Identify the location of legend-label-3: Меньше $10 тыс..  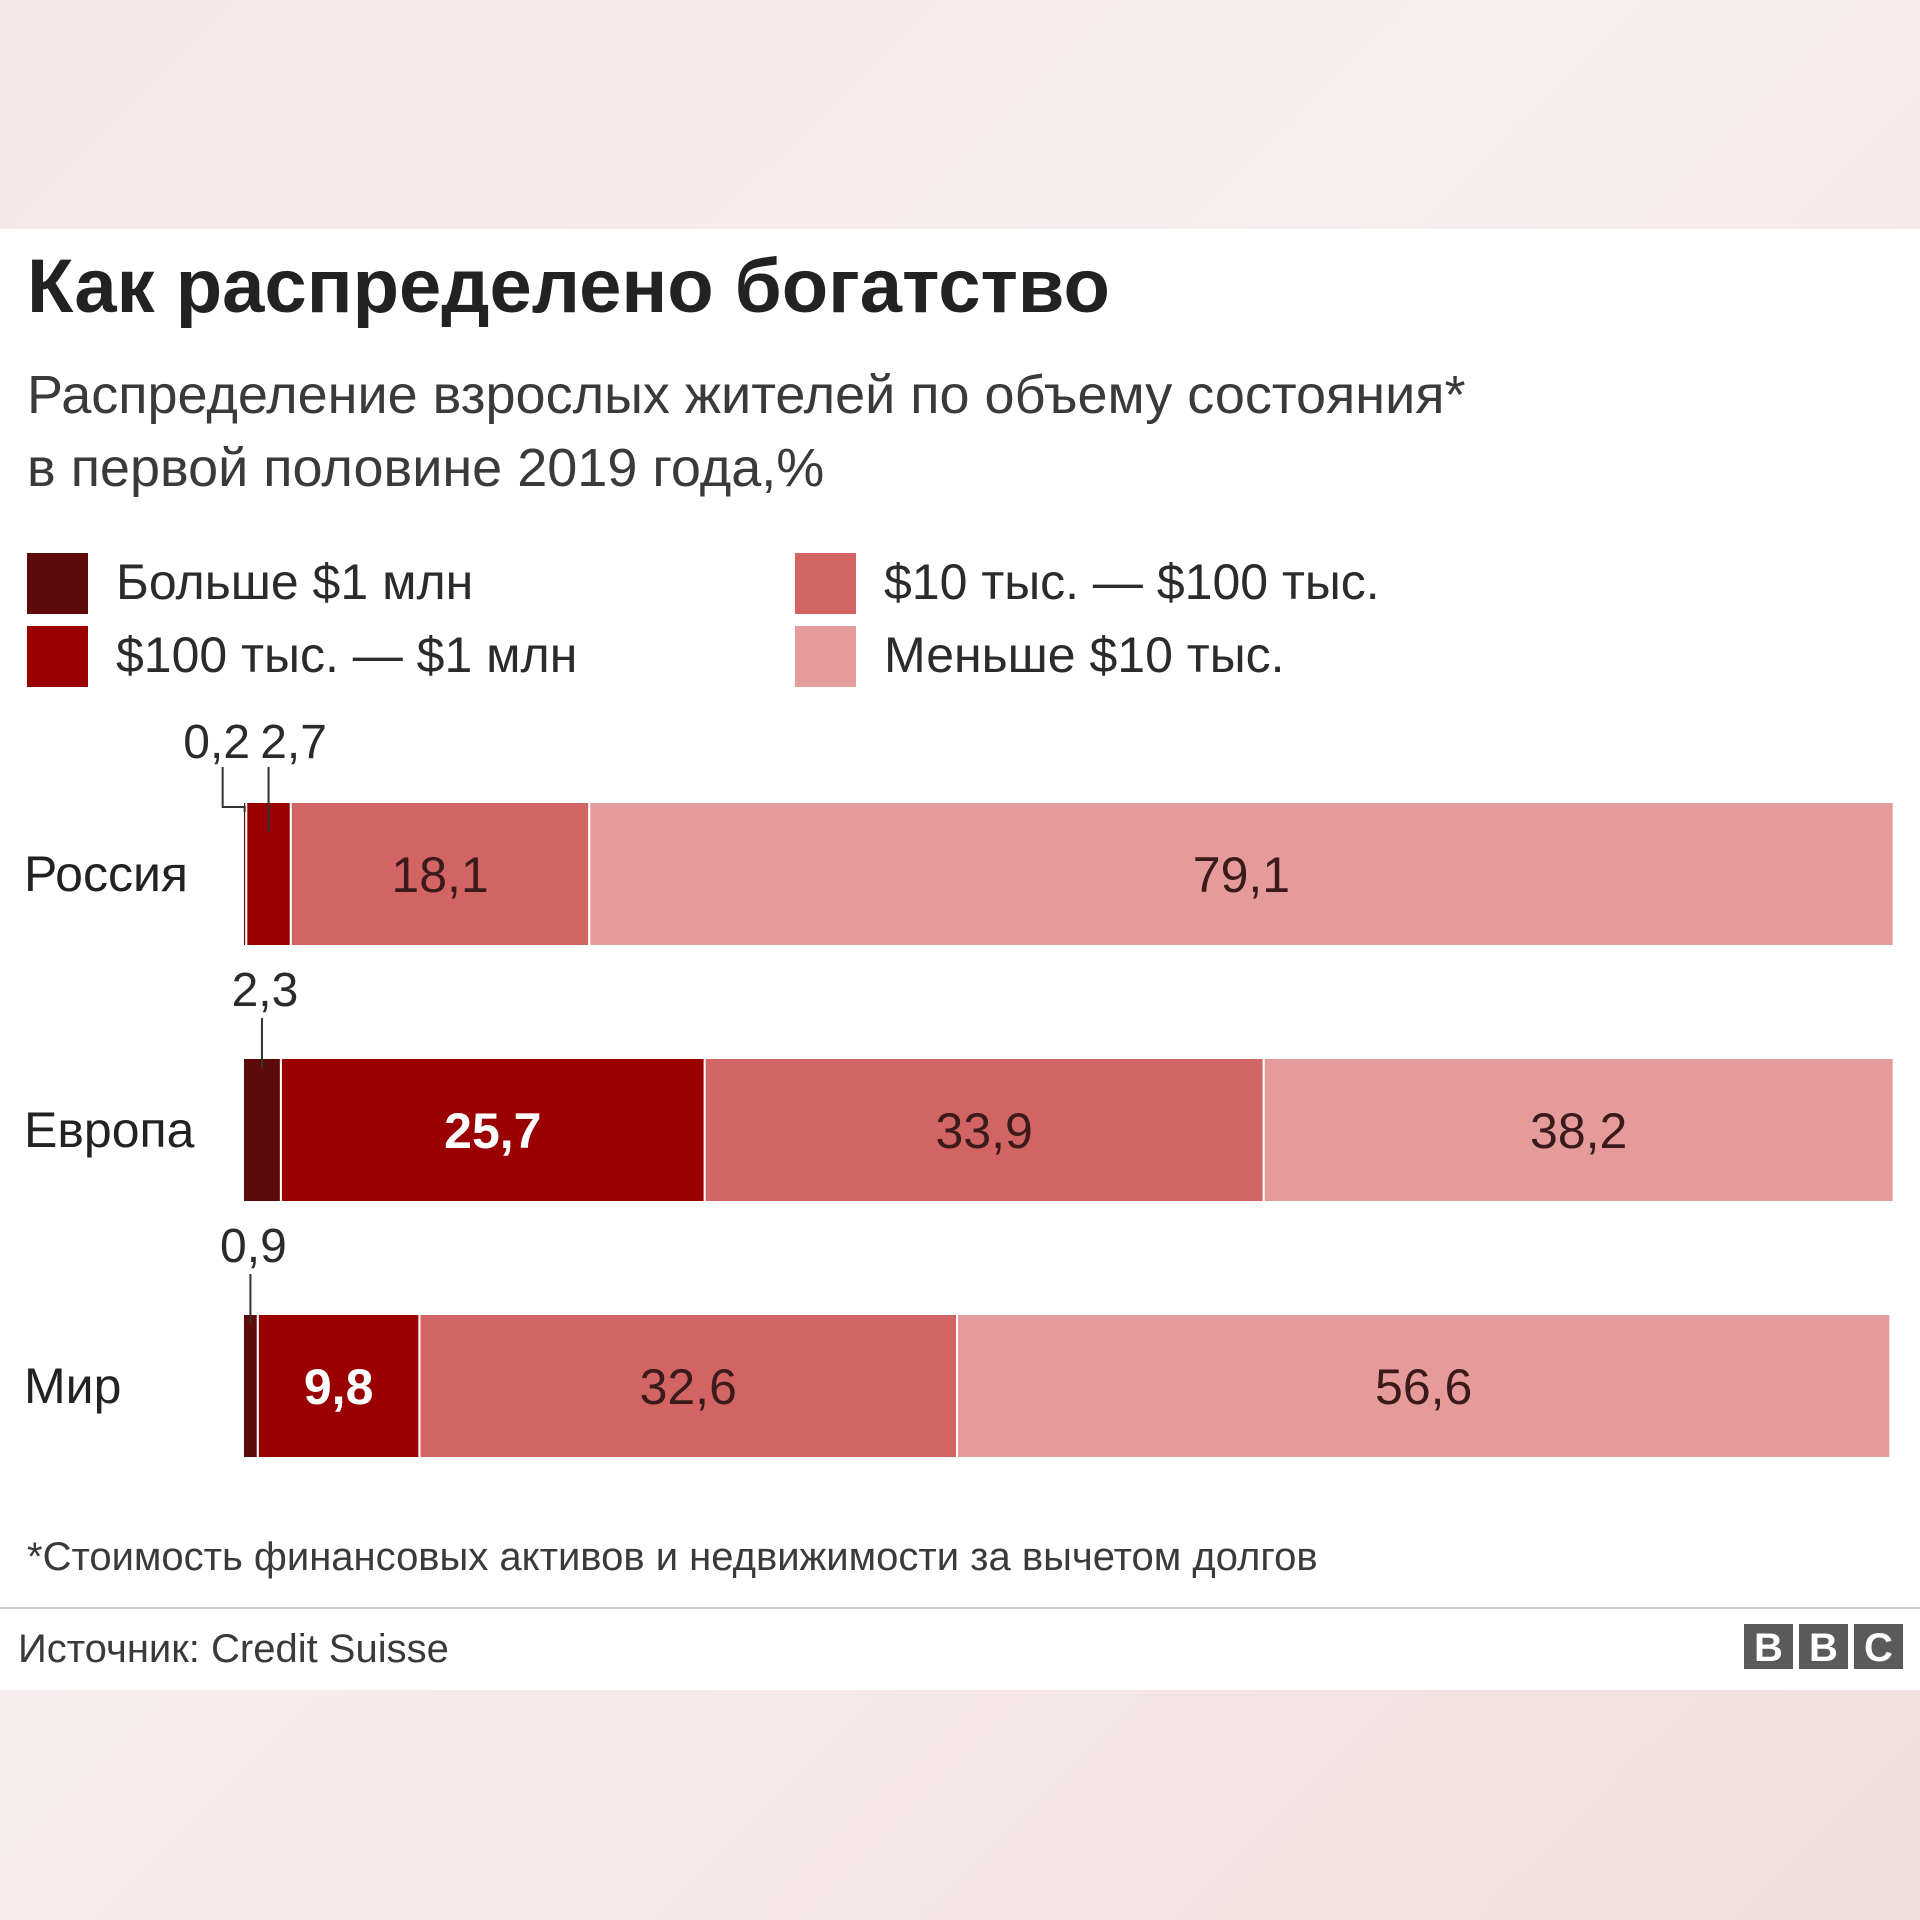
(1084, 655).